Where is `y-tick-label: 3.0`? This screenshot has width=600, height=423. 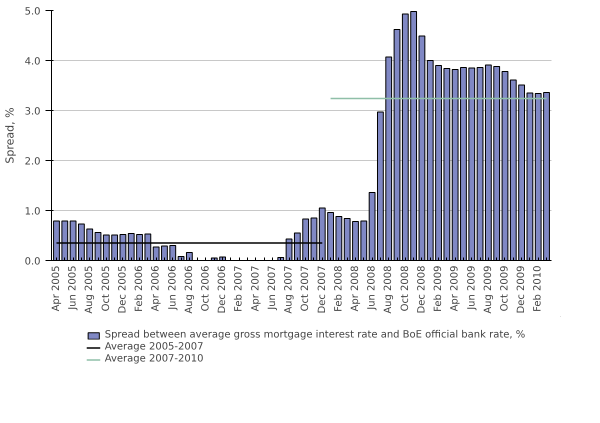 y-tick-label: 3.0 is located at coordinates (32, 112).